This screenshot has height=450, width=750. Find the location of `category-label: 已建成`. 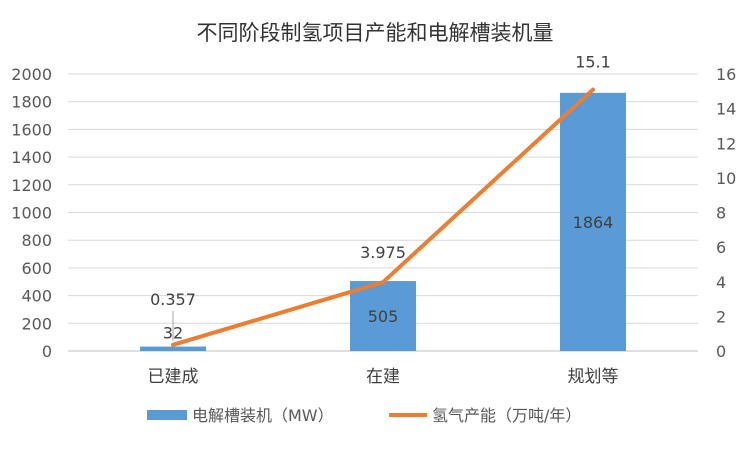

category-label: 已建成 is located at coordinates (173, 377).